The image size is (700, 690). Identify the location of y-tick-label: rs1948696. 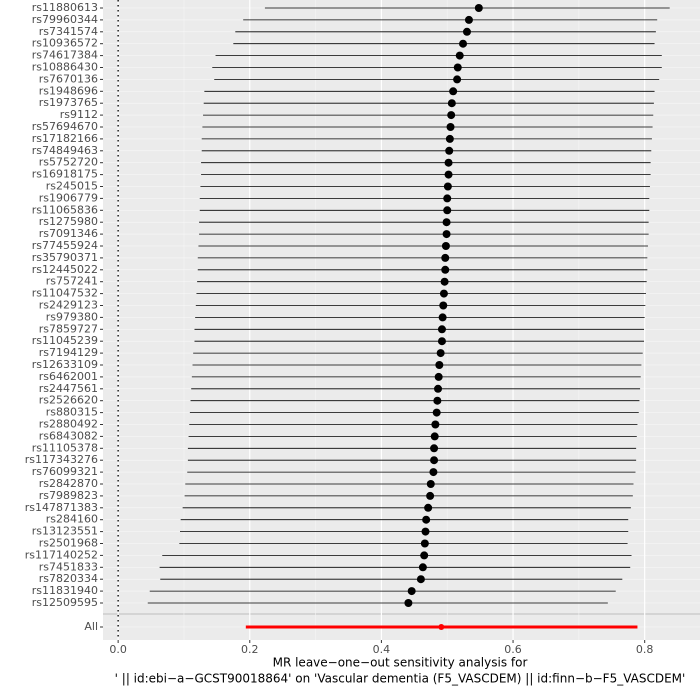
(68, 90).